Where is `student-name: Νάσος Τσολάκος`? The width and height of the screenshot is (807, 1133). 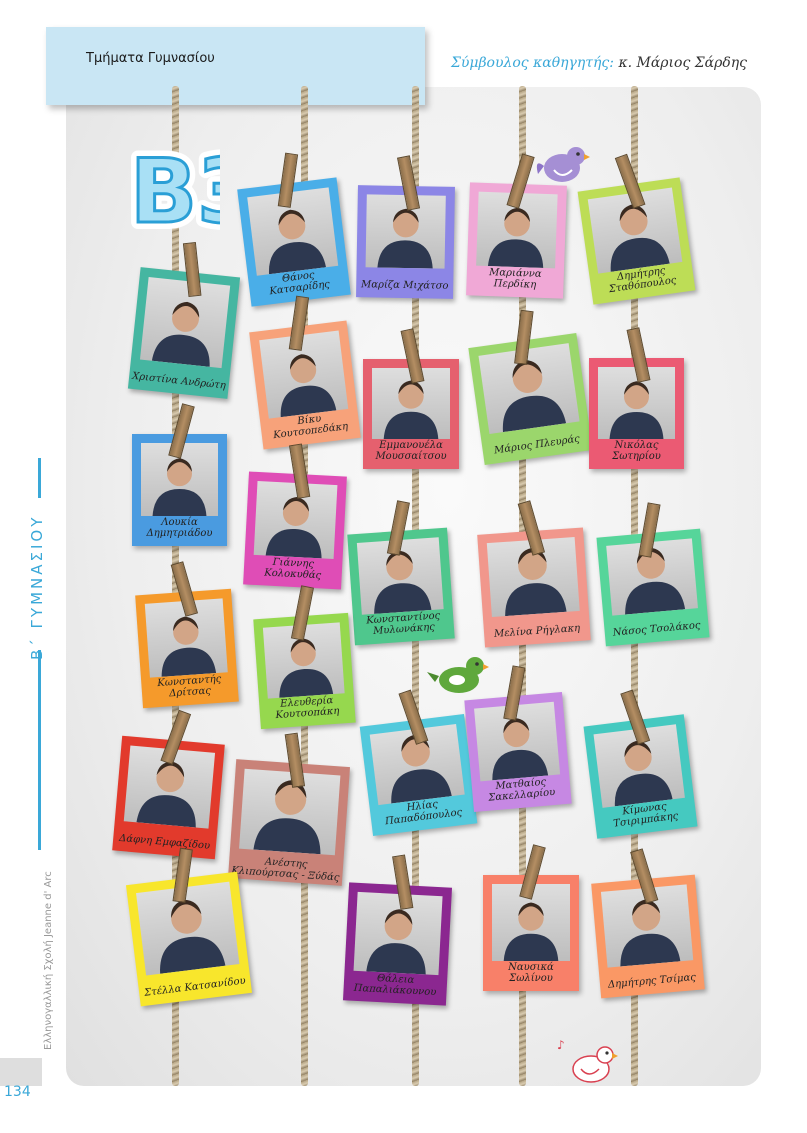 student-name: Νάσος Τσολάκος is located at coordinates (656, 629).